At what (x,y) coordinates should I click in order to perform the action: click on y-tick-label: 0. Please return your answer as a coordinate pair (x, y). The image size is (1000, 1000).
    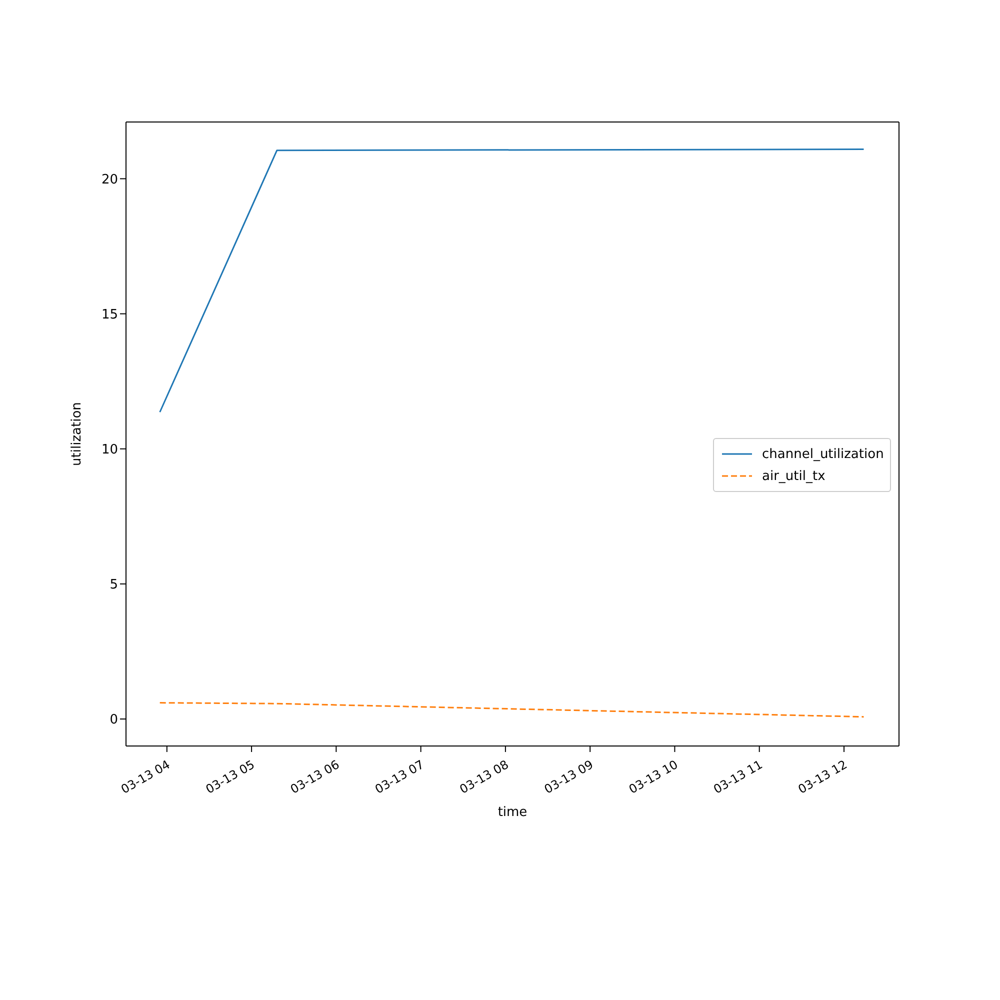
    Looking at the image, I should click on (114, 720).